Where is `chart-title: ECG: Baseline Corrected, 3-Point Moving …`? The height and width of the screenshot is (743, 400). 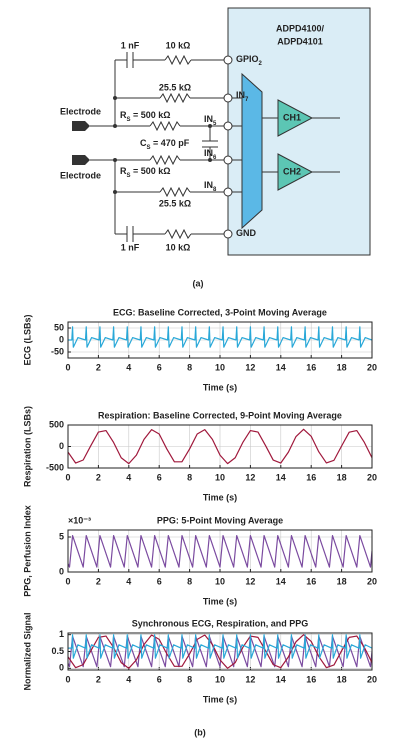
chart-title: ECG: Baseline Corrected, 3-Point Moving … is located at coordinates (220, 312).